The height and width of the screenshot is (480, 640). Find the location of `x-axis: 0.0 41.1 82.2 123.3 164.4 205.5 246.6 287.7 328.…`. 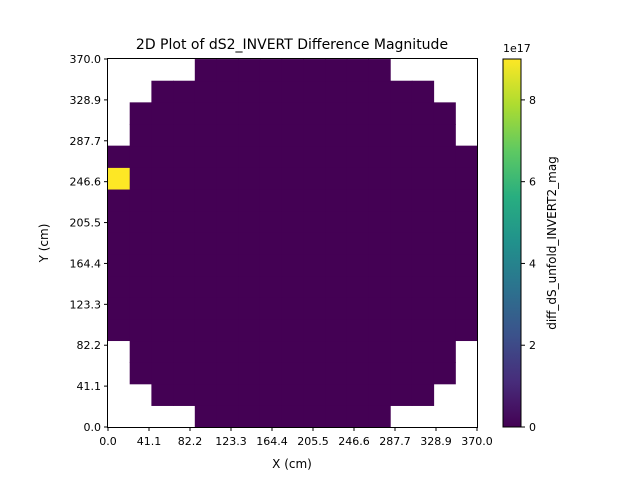

x-axis: 0.0 41.1 82.2 123.3 164.4 205.5 246.6 287.7 328.… is located at coordinates (296, 437).